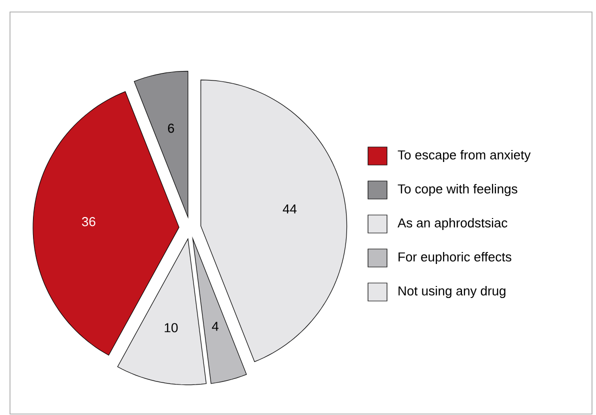  Describe the element at coordinates (455, 258) in the screenshot. I see `legend-label: For euphoric effects` at that location.